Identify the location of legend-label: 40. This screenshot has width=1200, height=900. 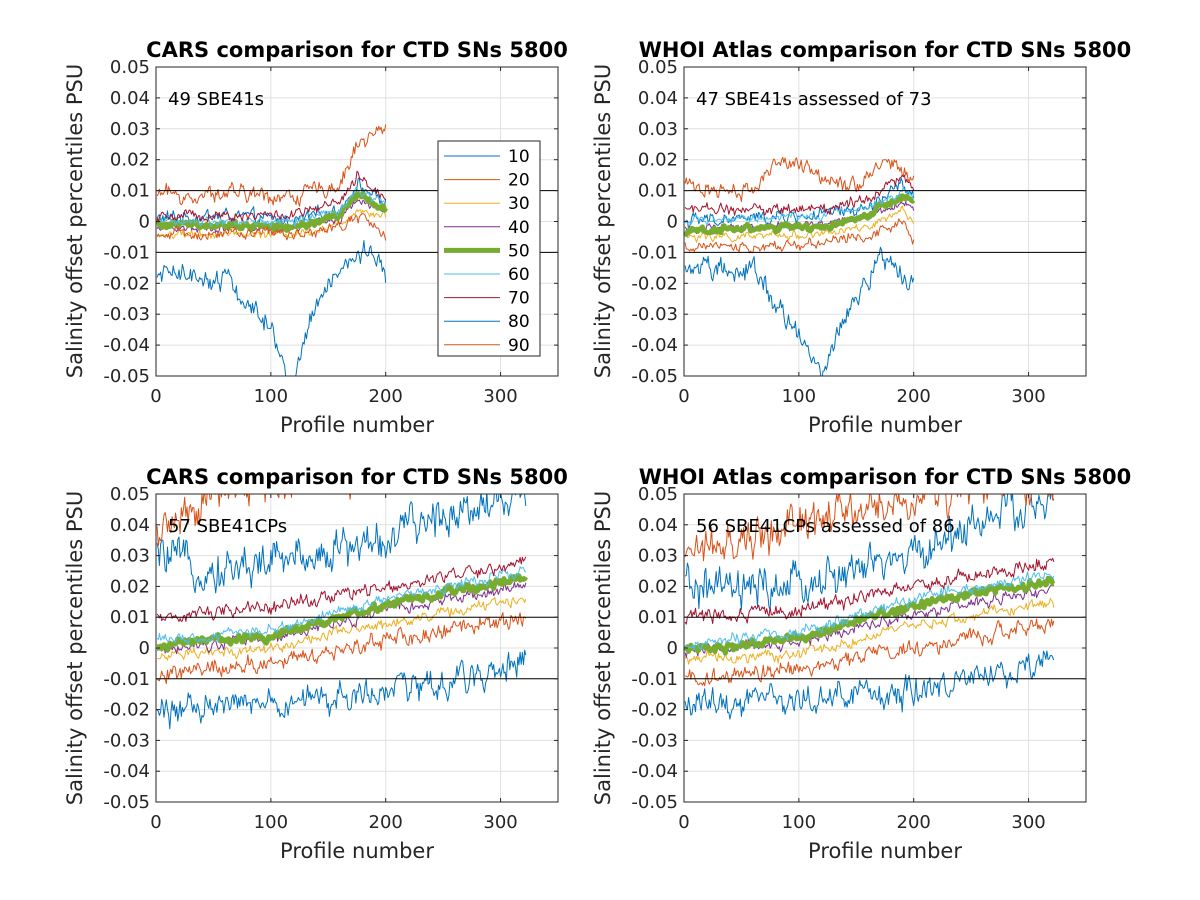
(519, 228).